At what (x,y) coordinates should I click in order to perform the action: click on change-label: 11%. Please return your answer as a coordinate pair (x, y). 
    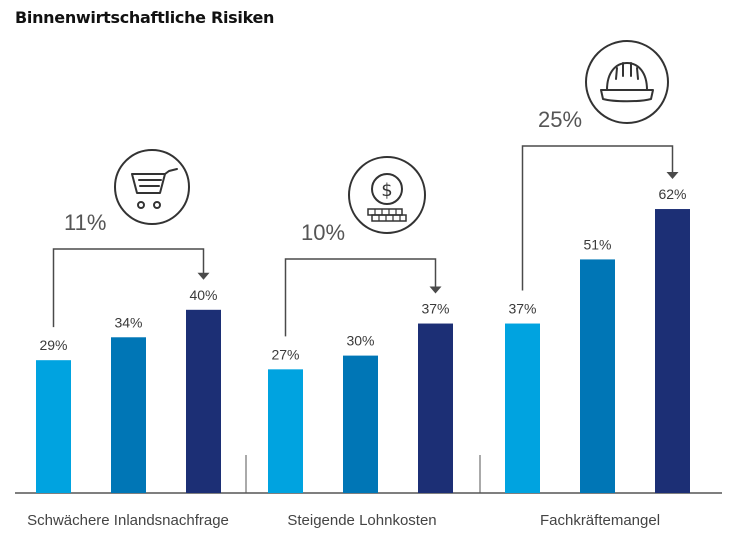
    Looking at the image, I should click on (85, 222).